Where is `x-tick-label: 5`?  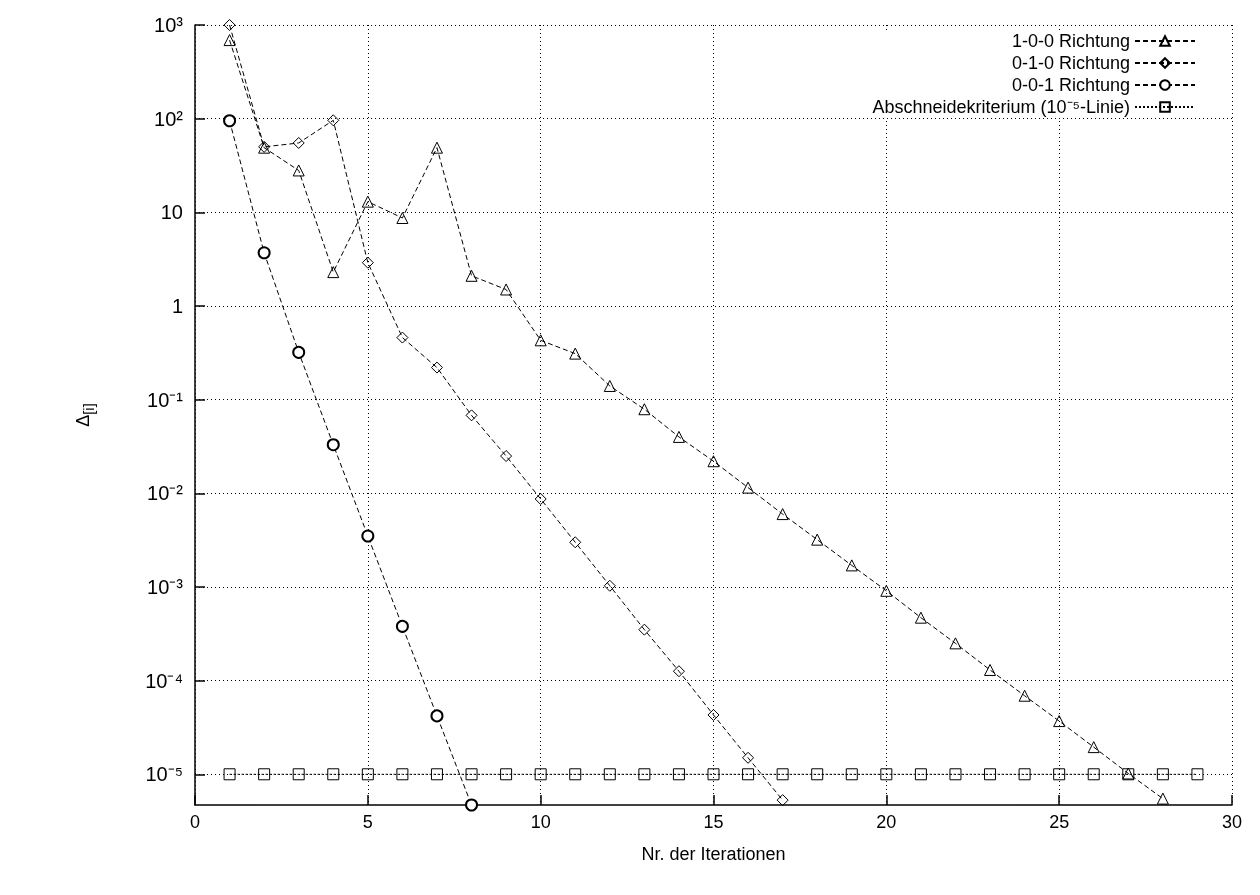
x-tick-label: 5 is located at coordinates (367, 822).